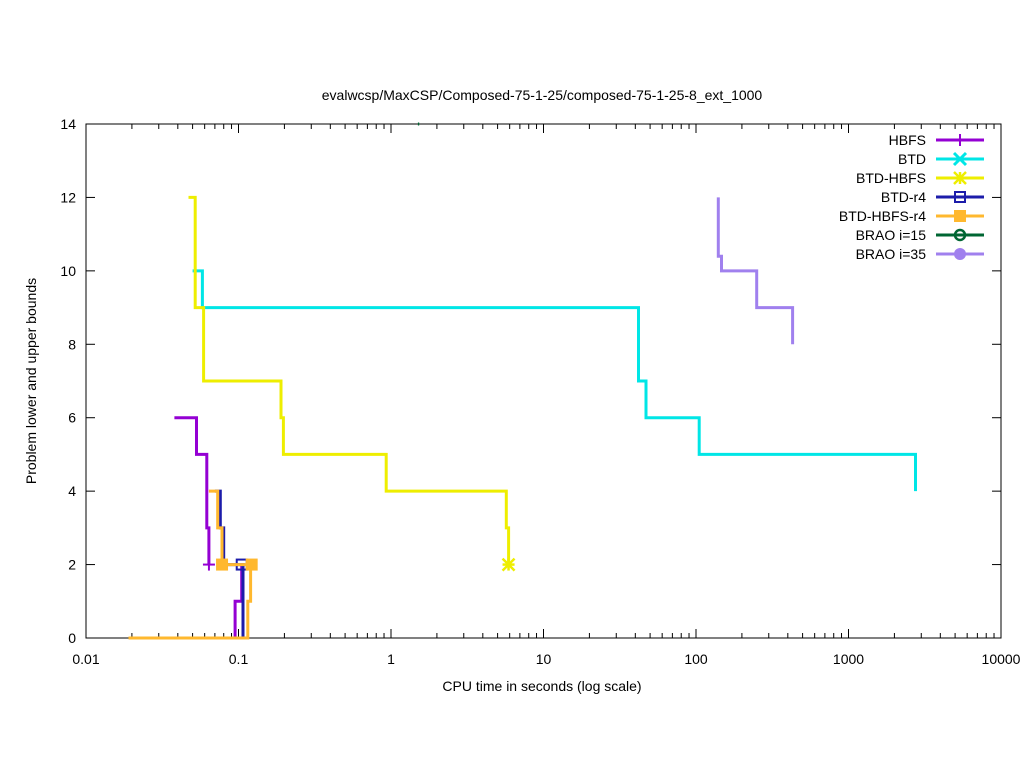 This screenshot has height=768, width=1024. What do you see at coordinates (1001, 659) in the screenshot?
I see `x-tick-label: 10000` at bounding box center [1001, 659].